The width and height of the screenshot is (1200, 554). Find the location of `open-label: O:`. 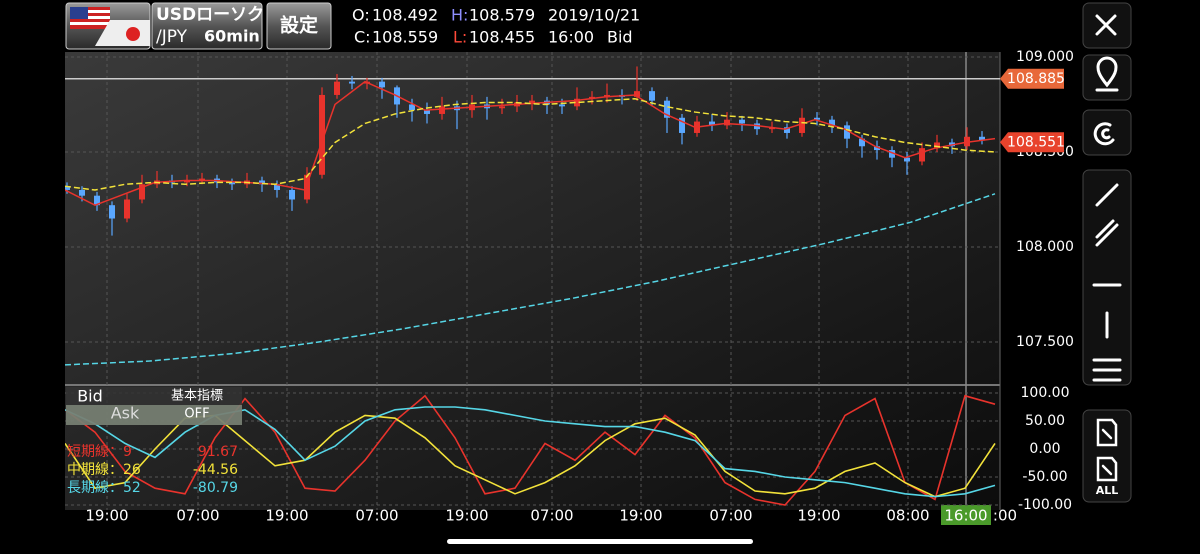

open-label: O: is located at coordinates (361, 15).